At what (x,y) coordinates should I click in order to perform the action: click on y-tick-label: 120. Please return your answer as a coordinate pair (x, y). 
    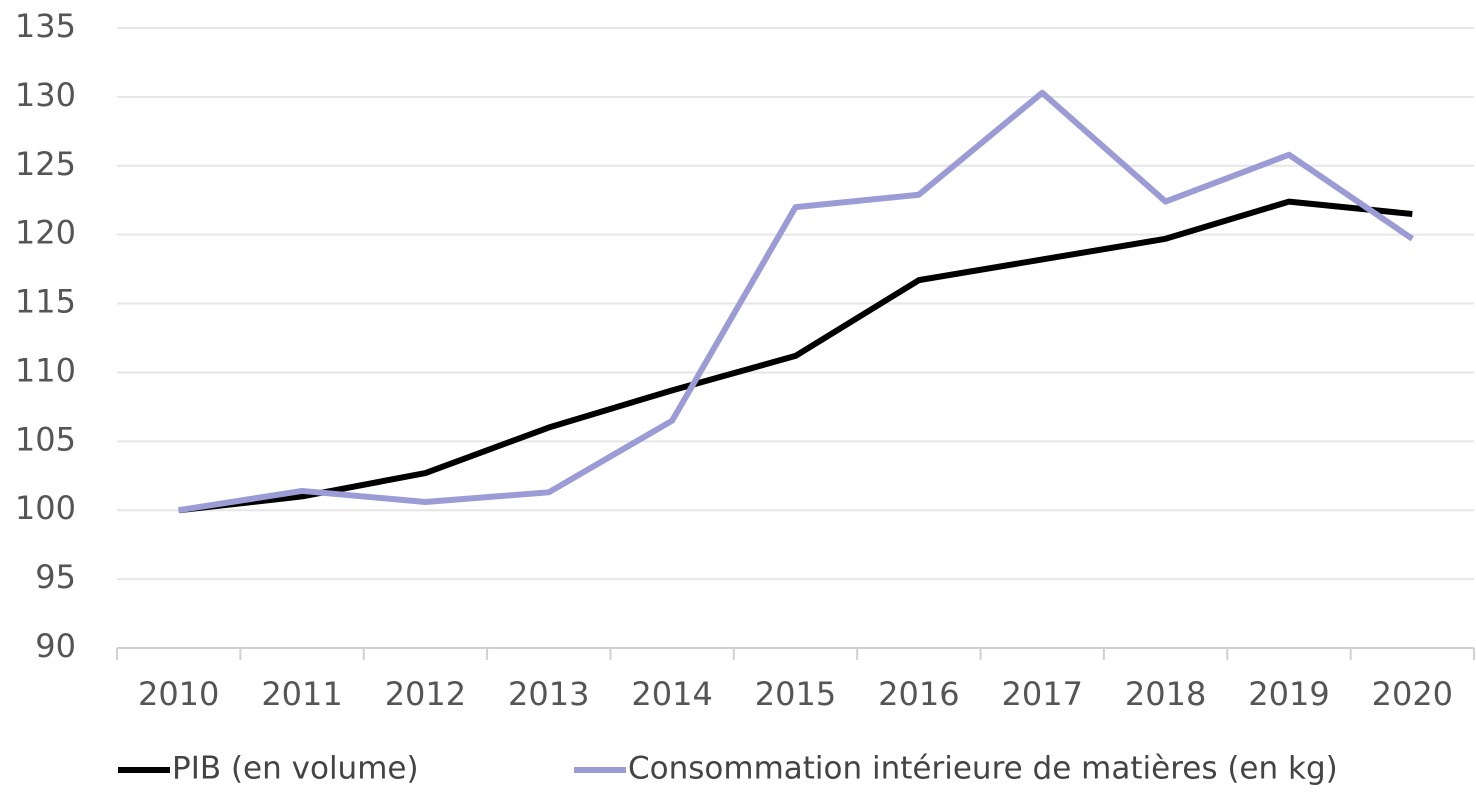
    Looking at the image, I should click on (45, 233).